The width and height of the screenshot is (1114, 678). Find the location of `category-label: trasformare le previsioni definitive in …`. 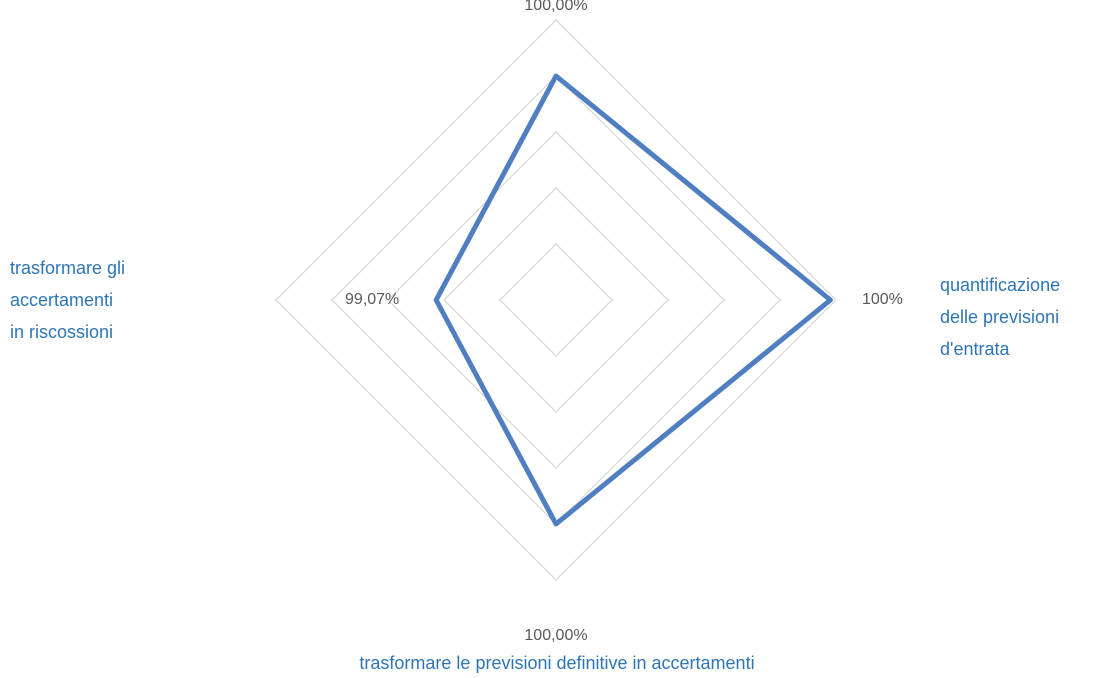

category-label: trasformare le previsioni definitive in … is located at coordinates (557, 663).